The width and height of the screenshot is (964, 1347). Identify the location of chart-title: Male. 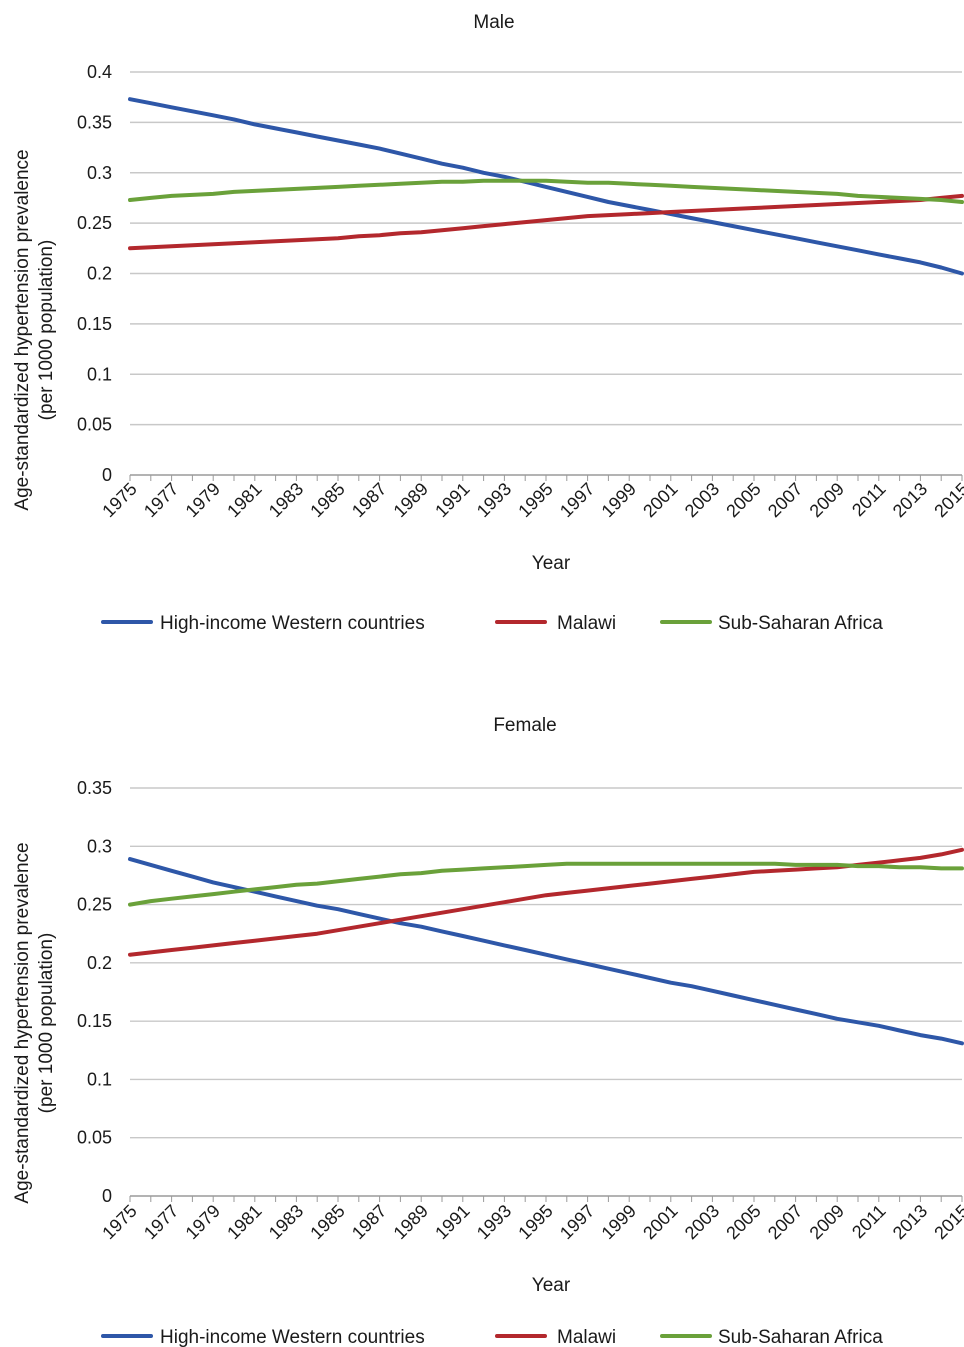
(493, 22).